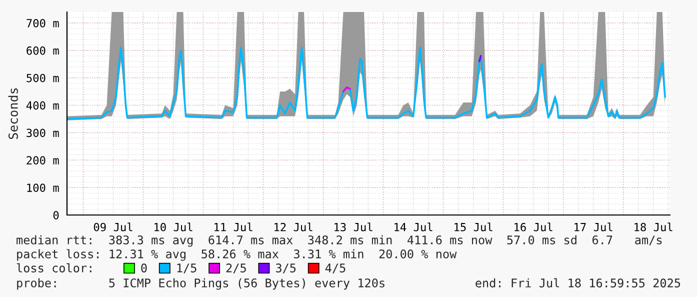  I want to click on text: median rtt: 383.3 ms avg 614.7 ms max 348.2 ms min 411.6 ms now 57.0 ms sd 6.7 am/s, so click(339, 241).